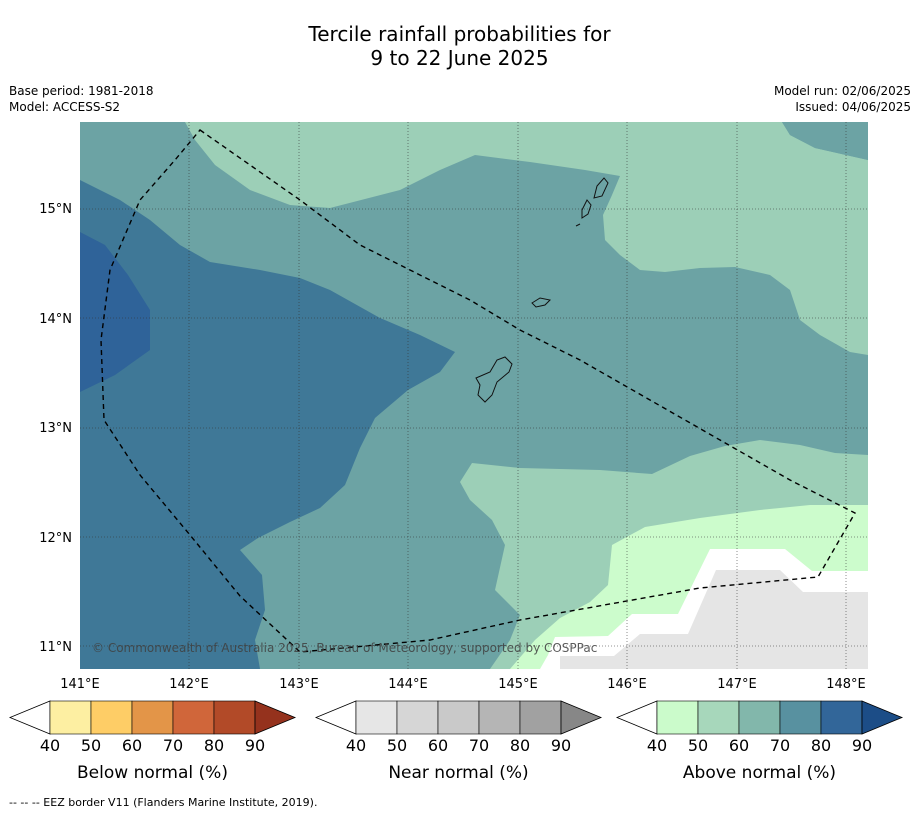 The height and width of the screenshot is (816, 919). Describe the element at coordinates (578, 225) in the screenshot. I see `island-aguijan` at that location.